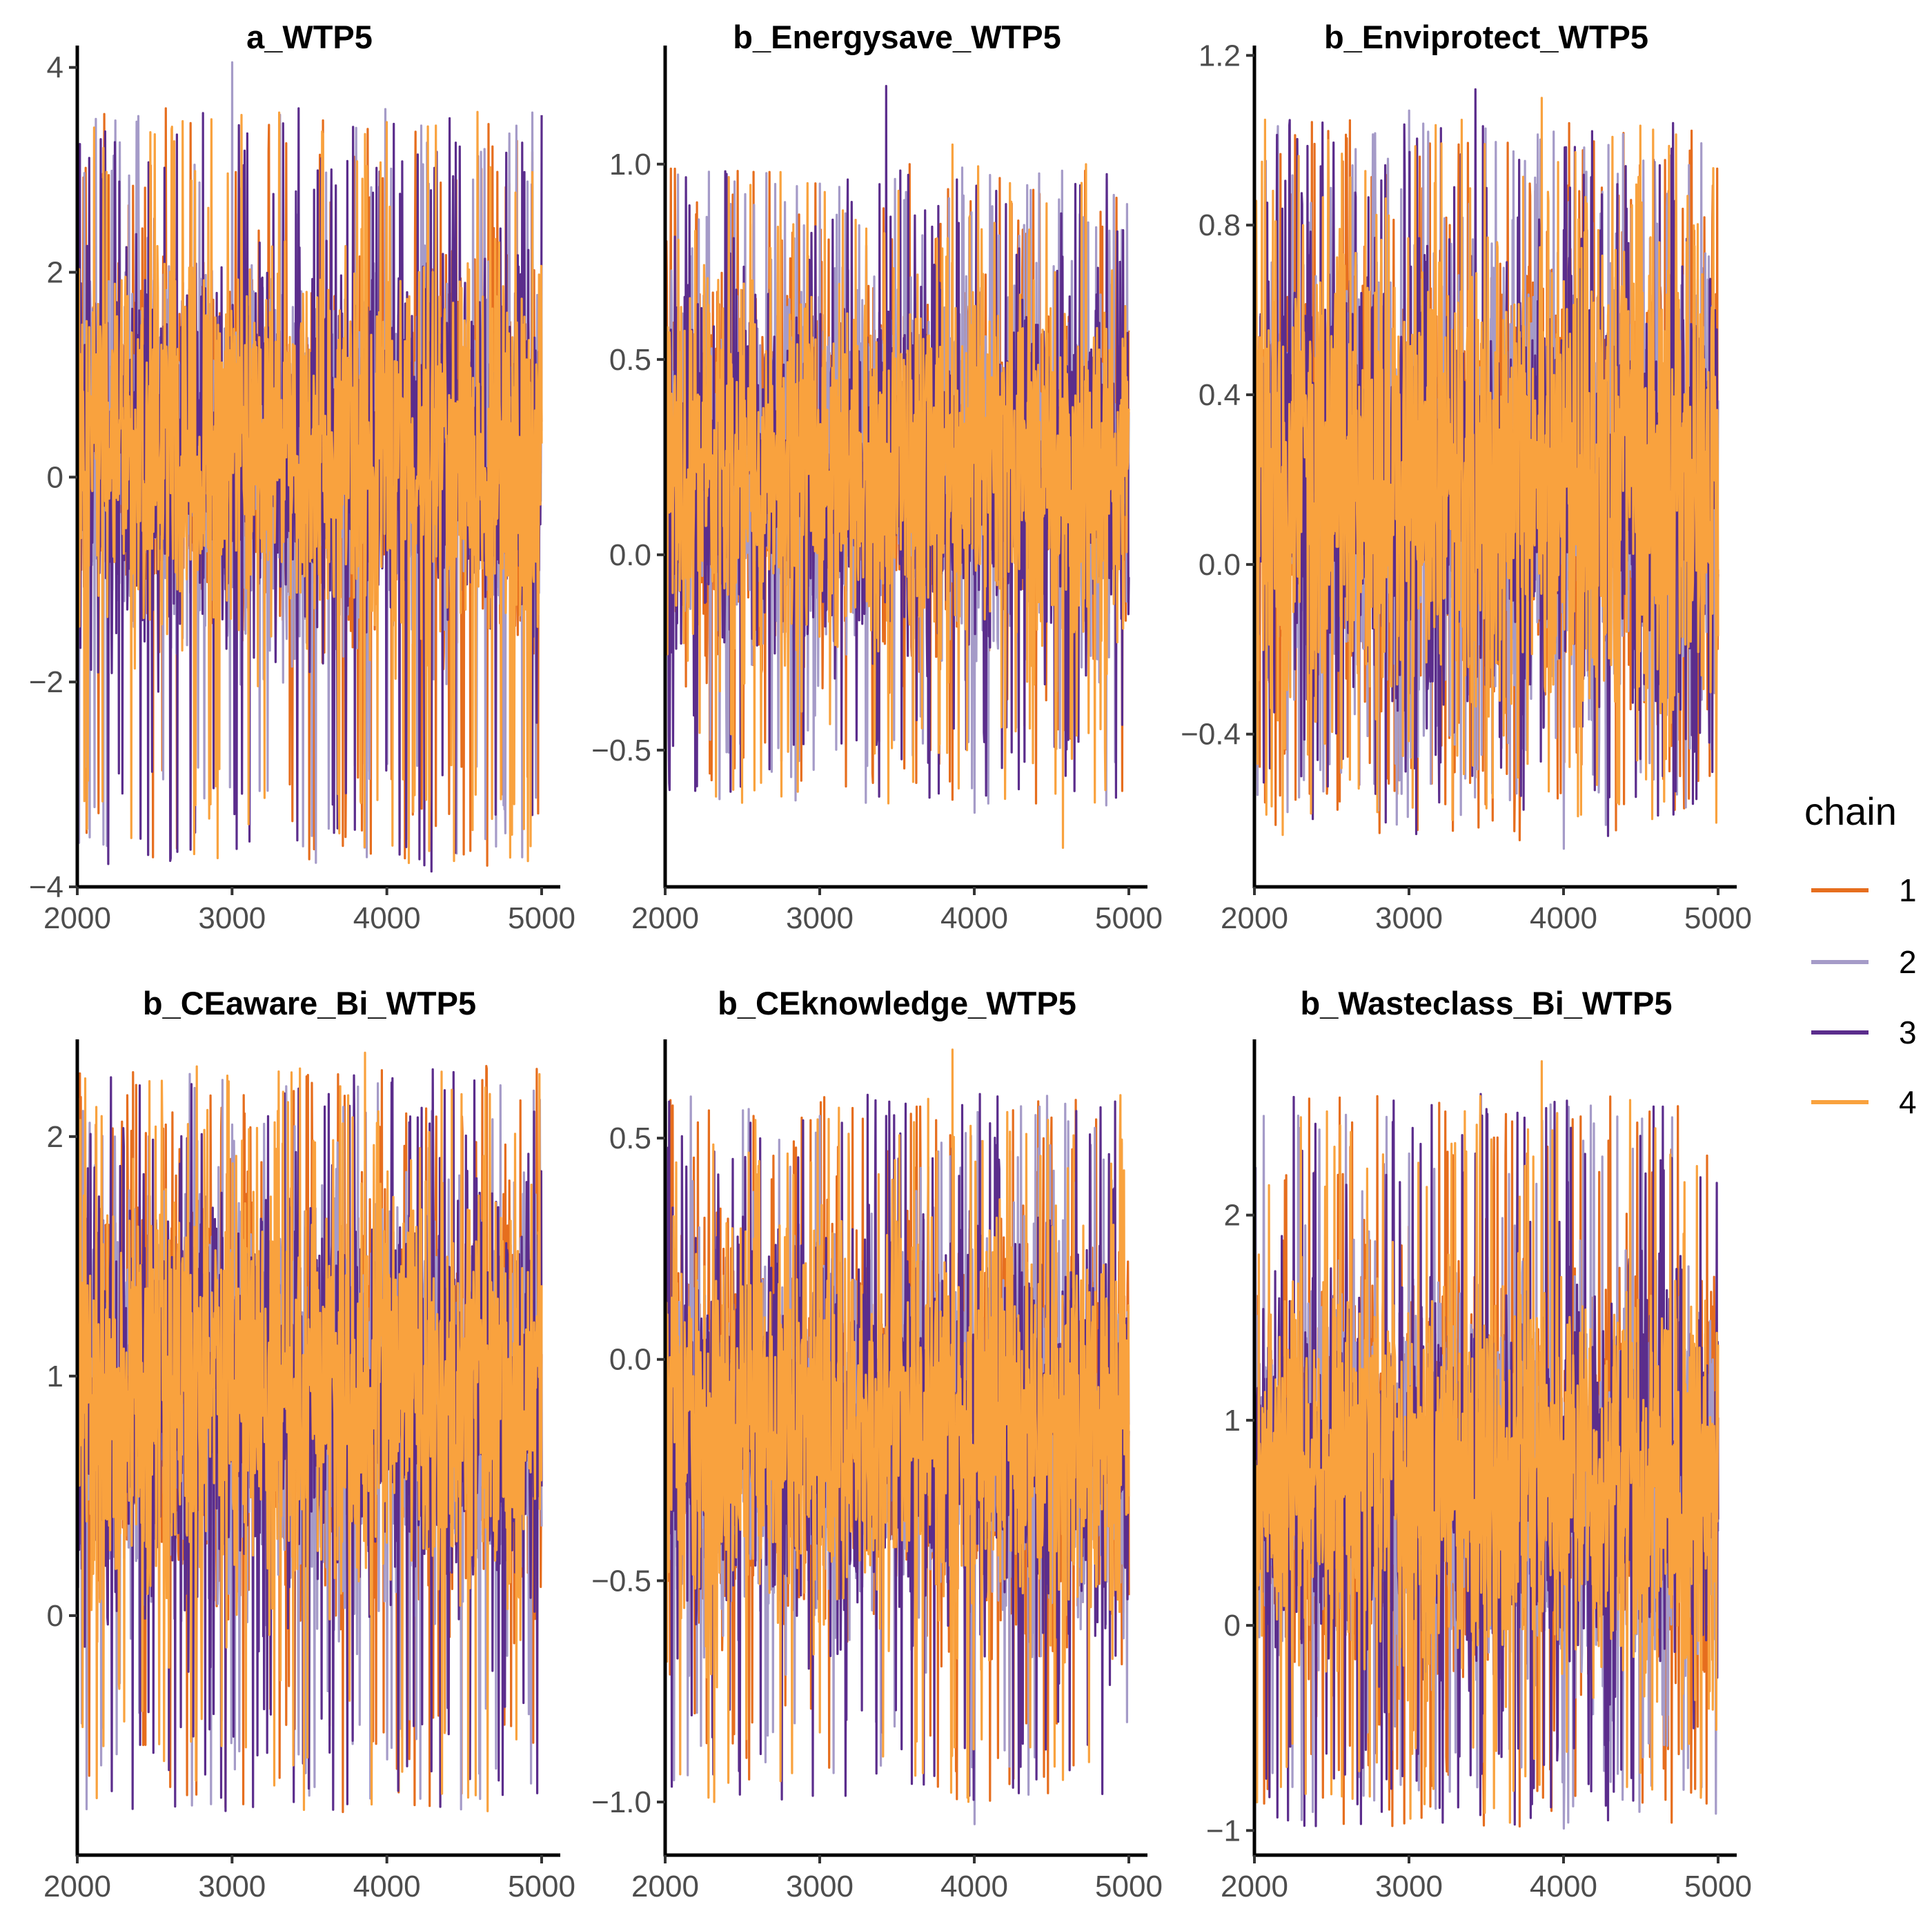 The width and height of the screenshot is (1932, 1920). I want to click on y-tick-label: −2, so click(46, 682).